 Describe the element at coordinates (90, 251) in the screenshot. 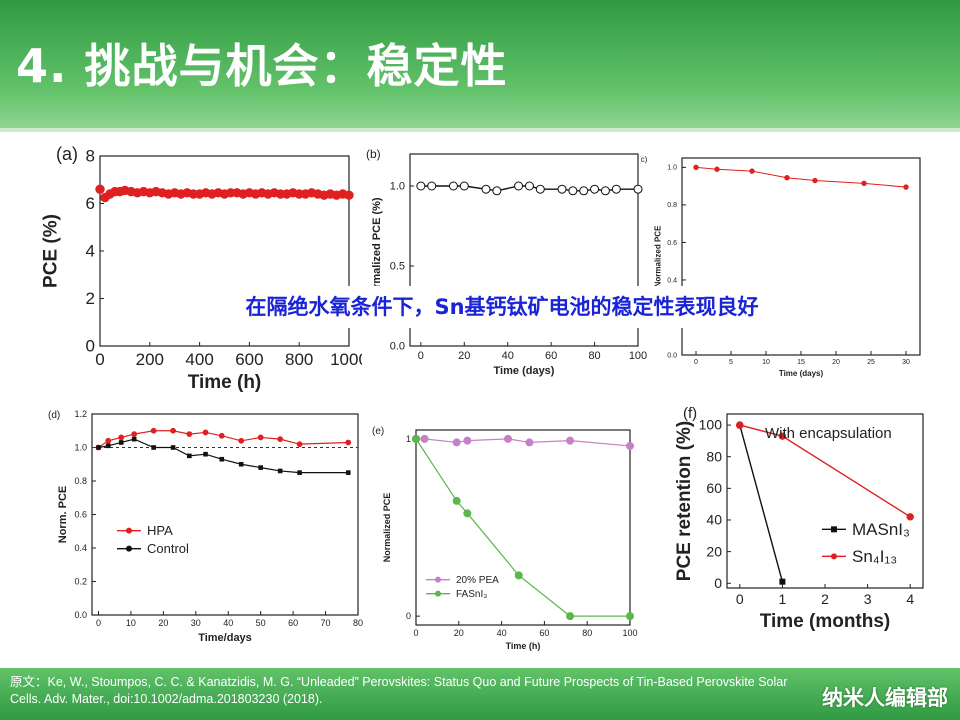

I see `y-tick-label: 4` at that location.